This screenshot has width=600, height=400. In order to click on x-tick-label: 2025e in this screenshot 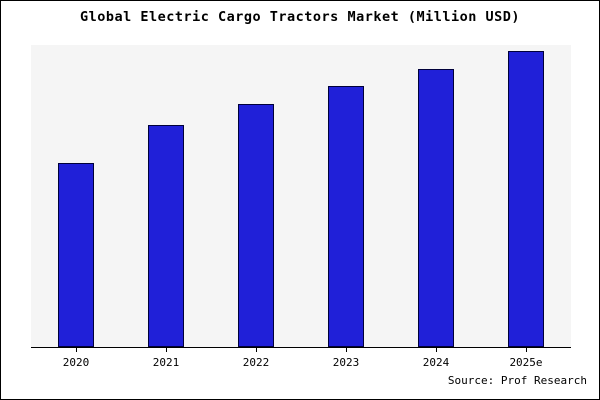, I will do `click(526, 362)`.